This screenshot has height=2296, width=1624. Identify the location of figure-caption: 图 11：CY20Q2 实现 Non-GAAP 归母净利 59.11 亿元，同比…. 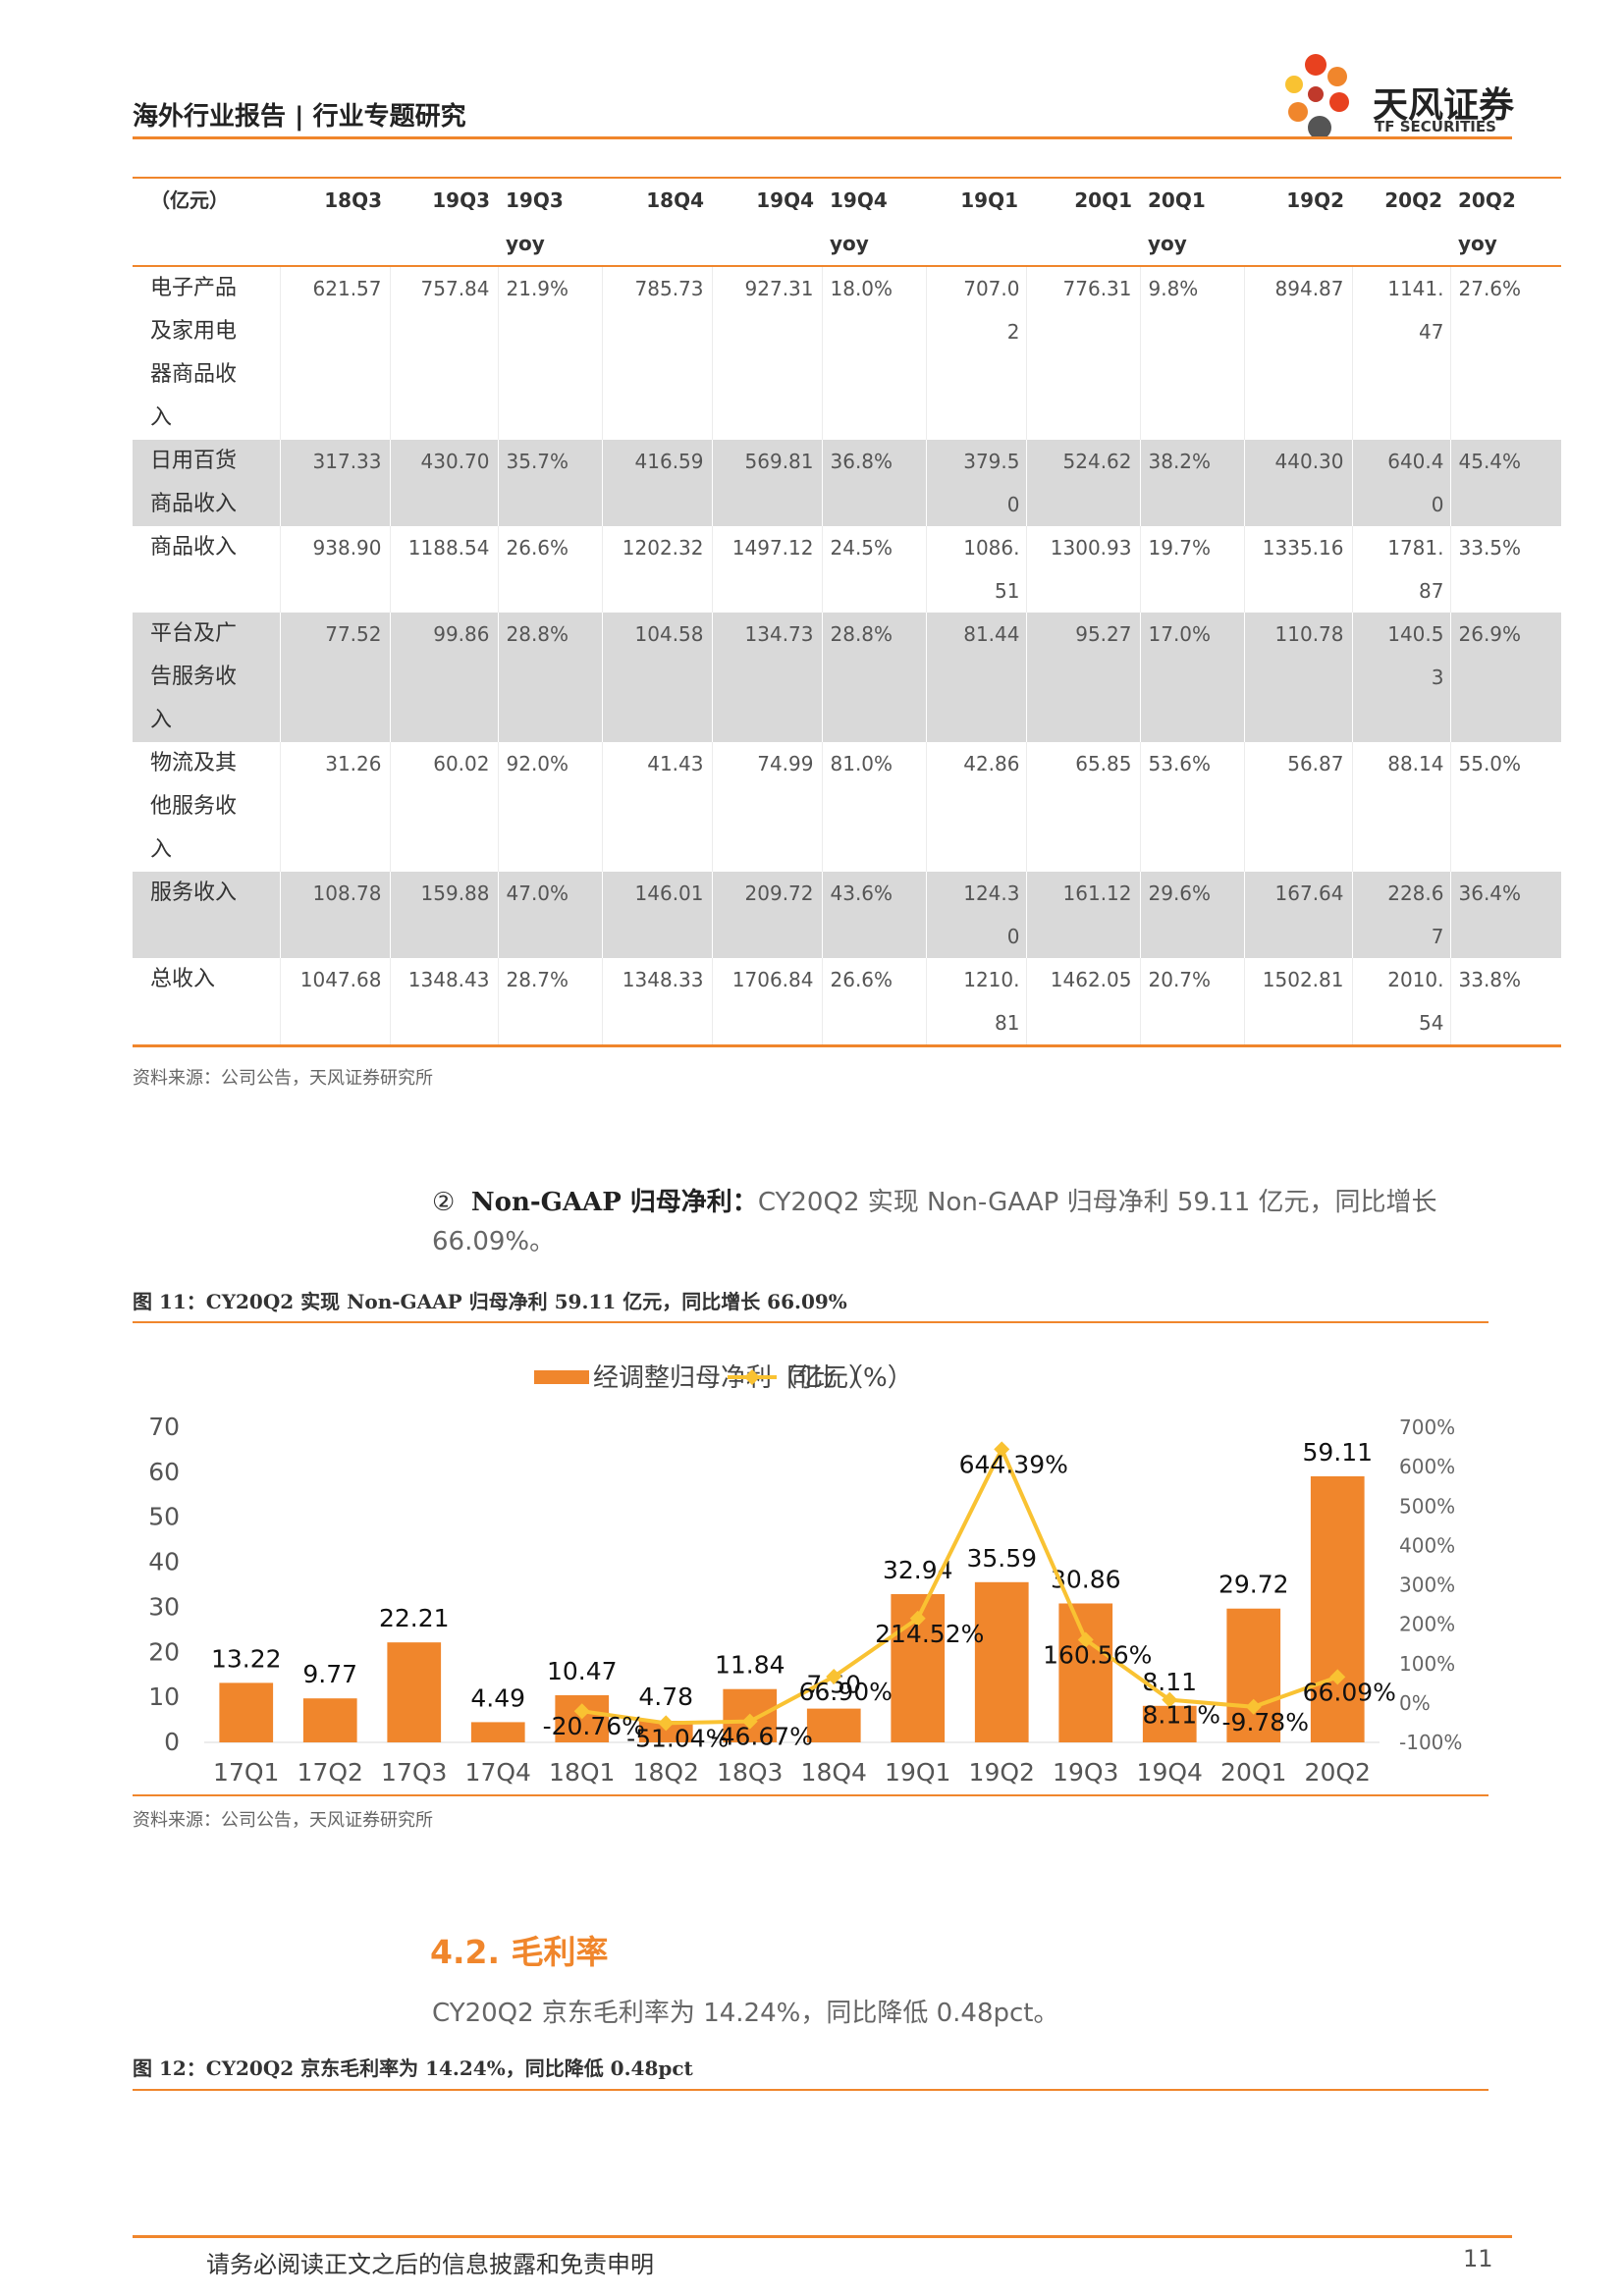
(490, 1302).